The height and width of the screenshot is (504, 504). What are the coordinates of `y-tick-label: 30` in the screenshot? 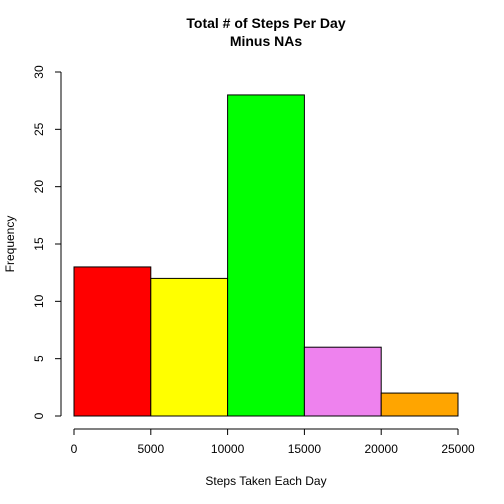 It's located at (39, 72).